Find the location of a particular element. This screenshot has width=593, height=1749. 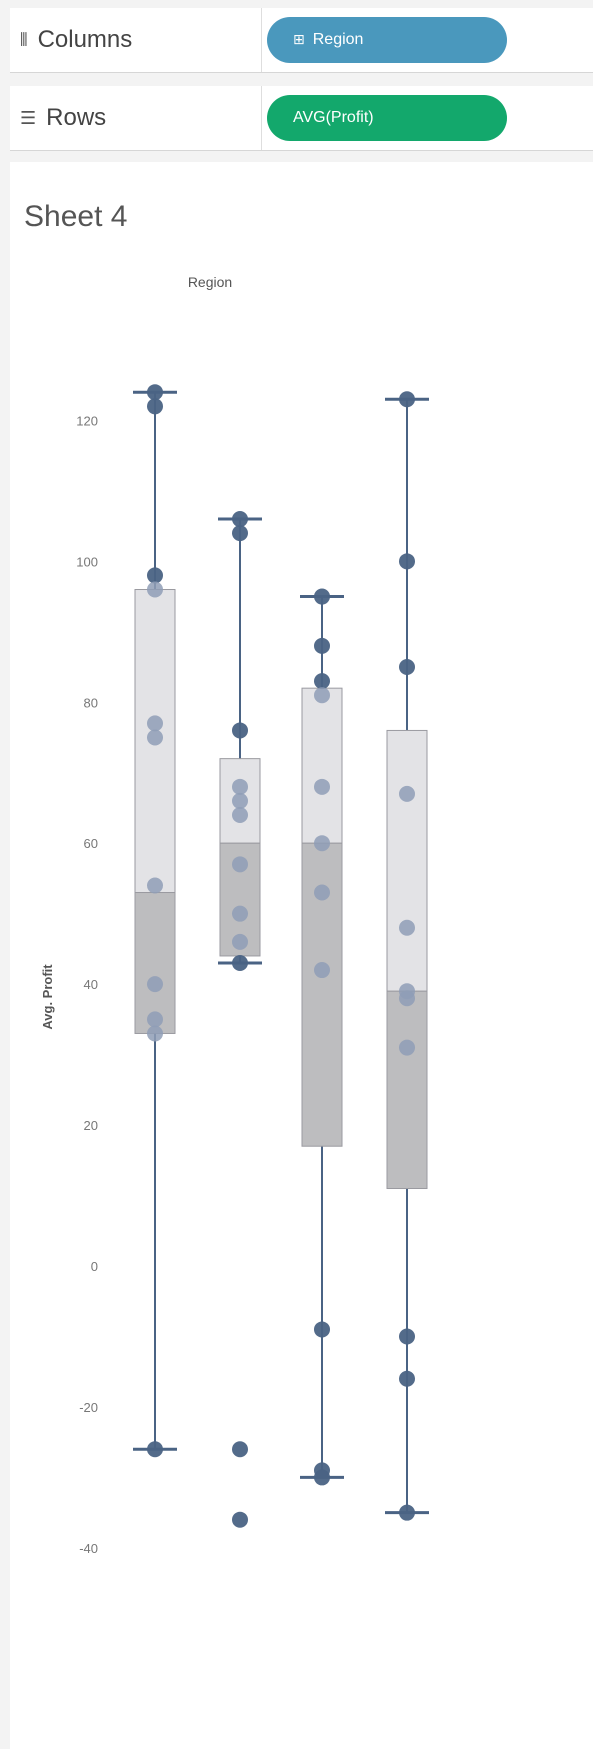

columns-shelf-label: ⫴ Columns is located at coordinates (136, 40).